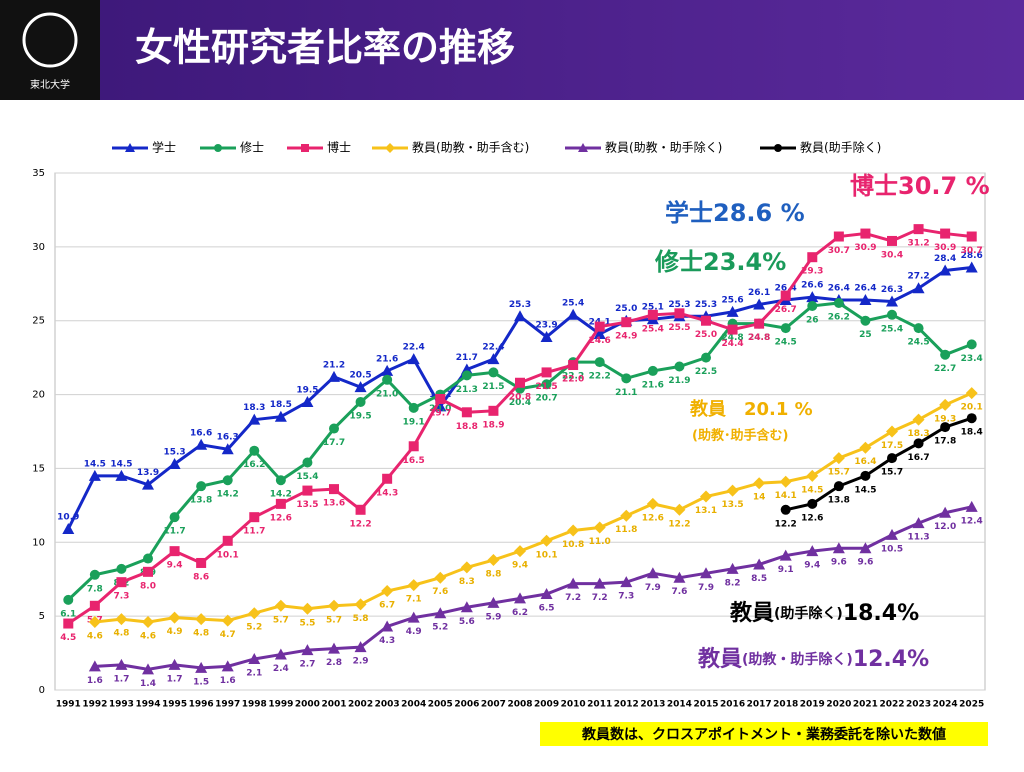 The width and height of the screenshot is (1024, 772). I want to click on x-tick-label: 2001, so click(333, 705).